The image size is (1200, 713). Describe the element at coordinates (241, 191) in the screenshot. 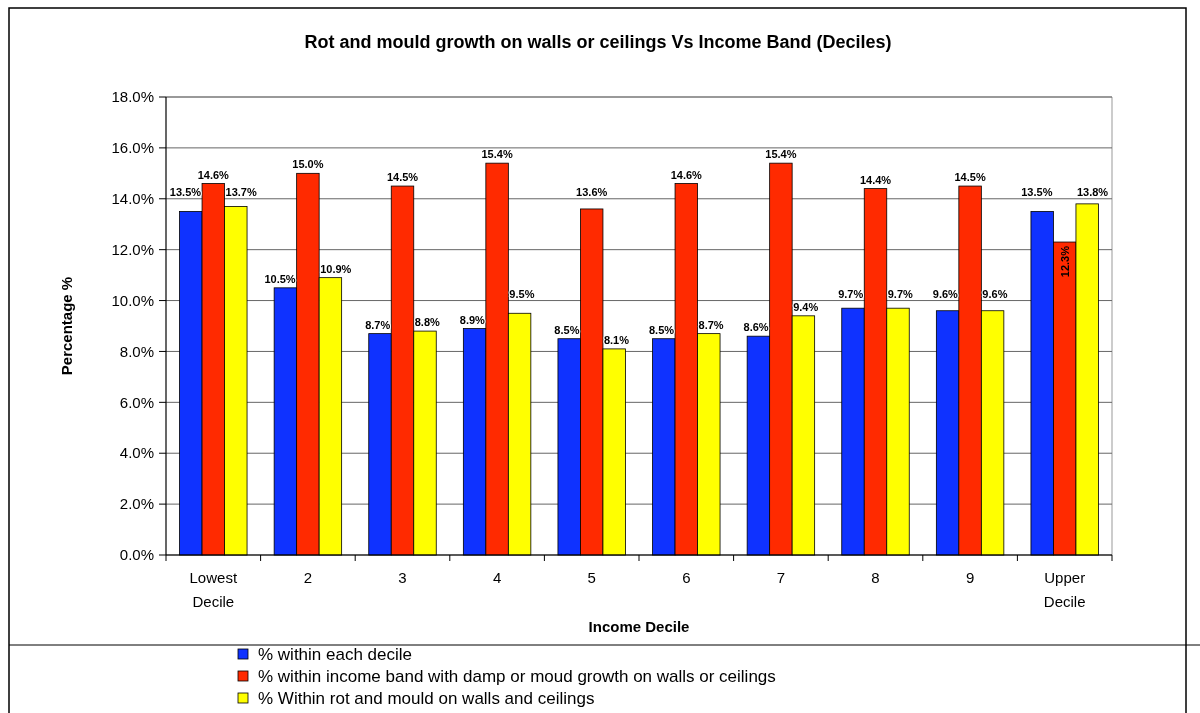

I see `data-label: 13.7%` at that location.